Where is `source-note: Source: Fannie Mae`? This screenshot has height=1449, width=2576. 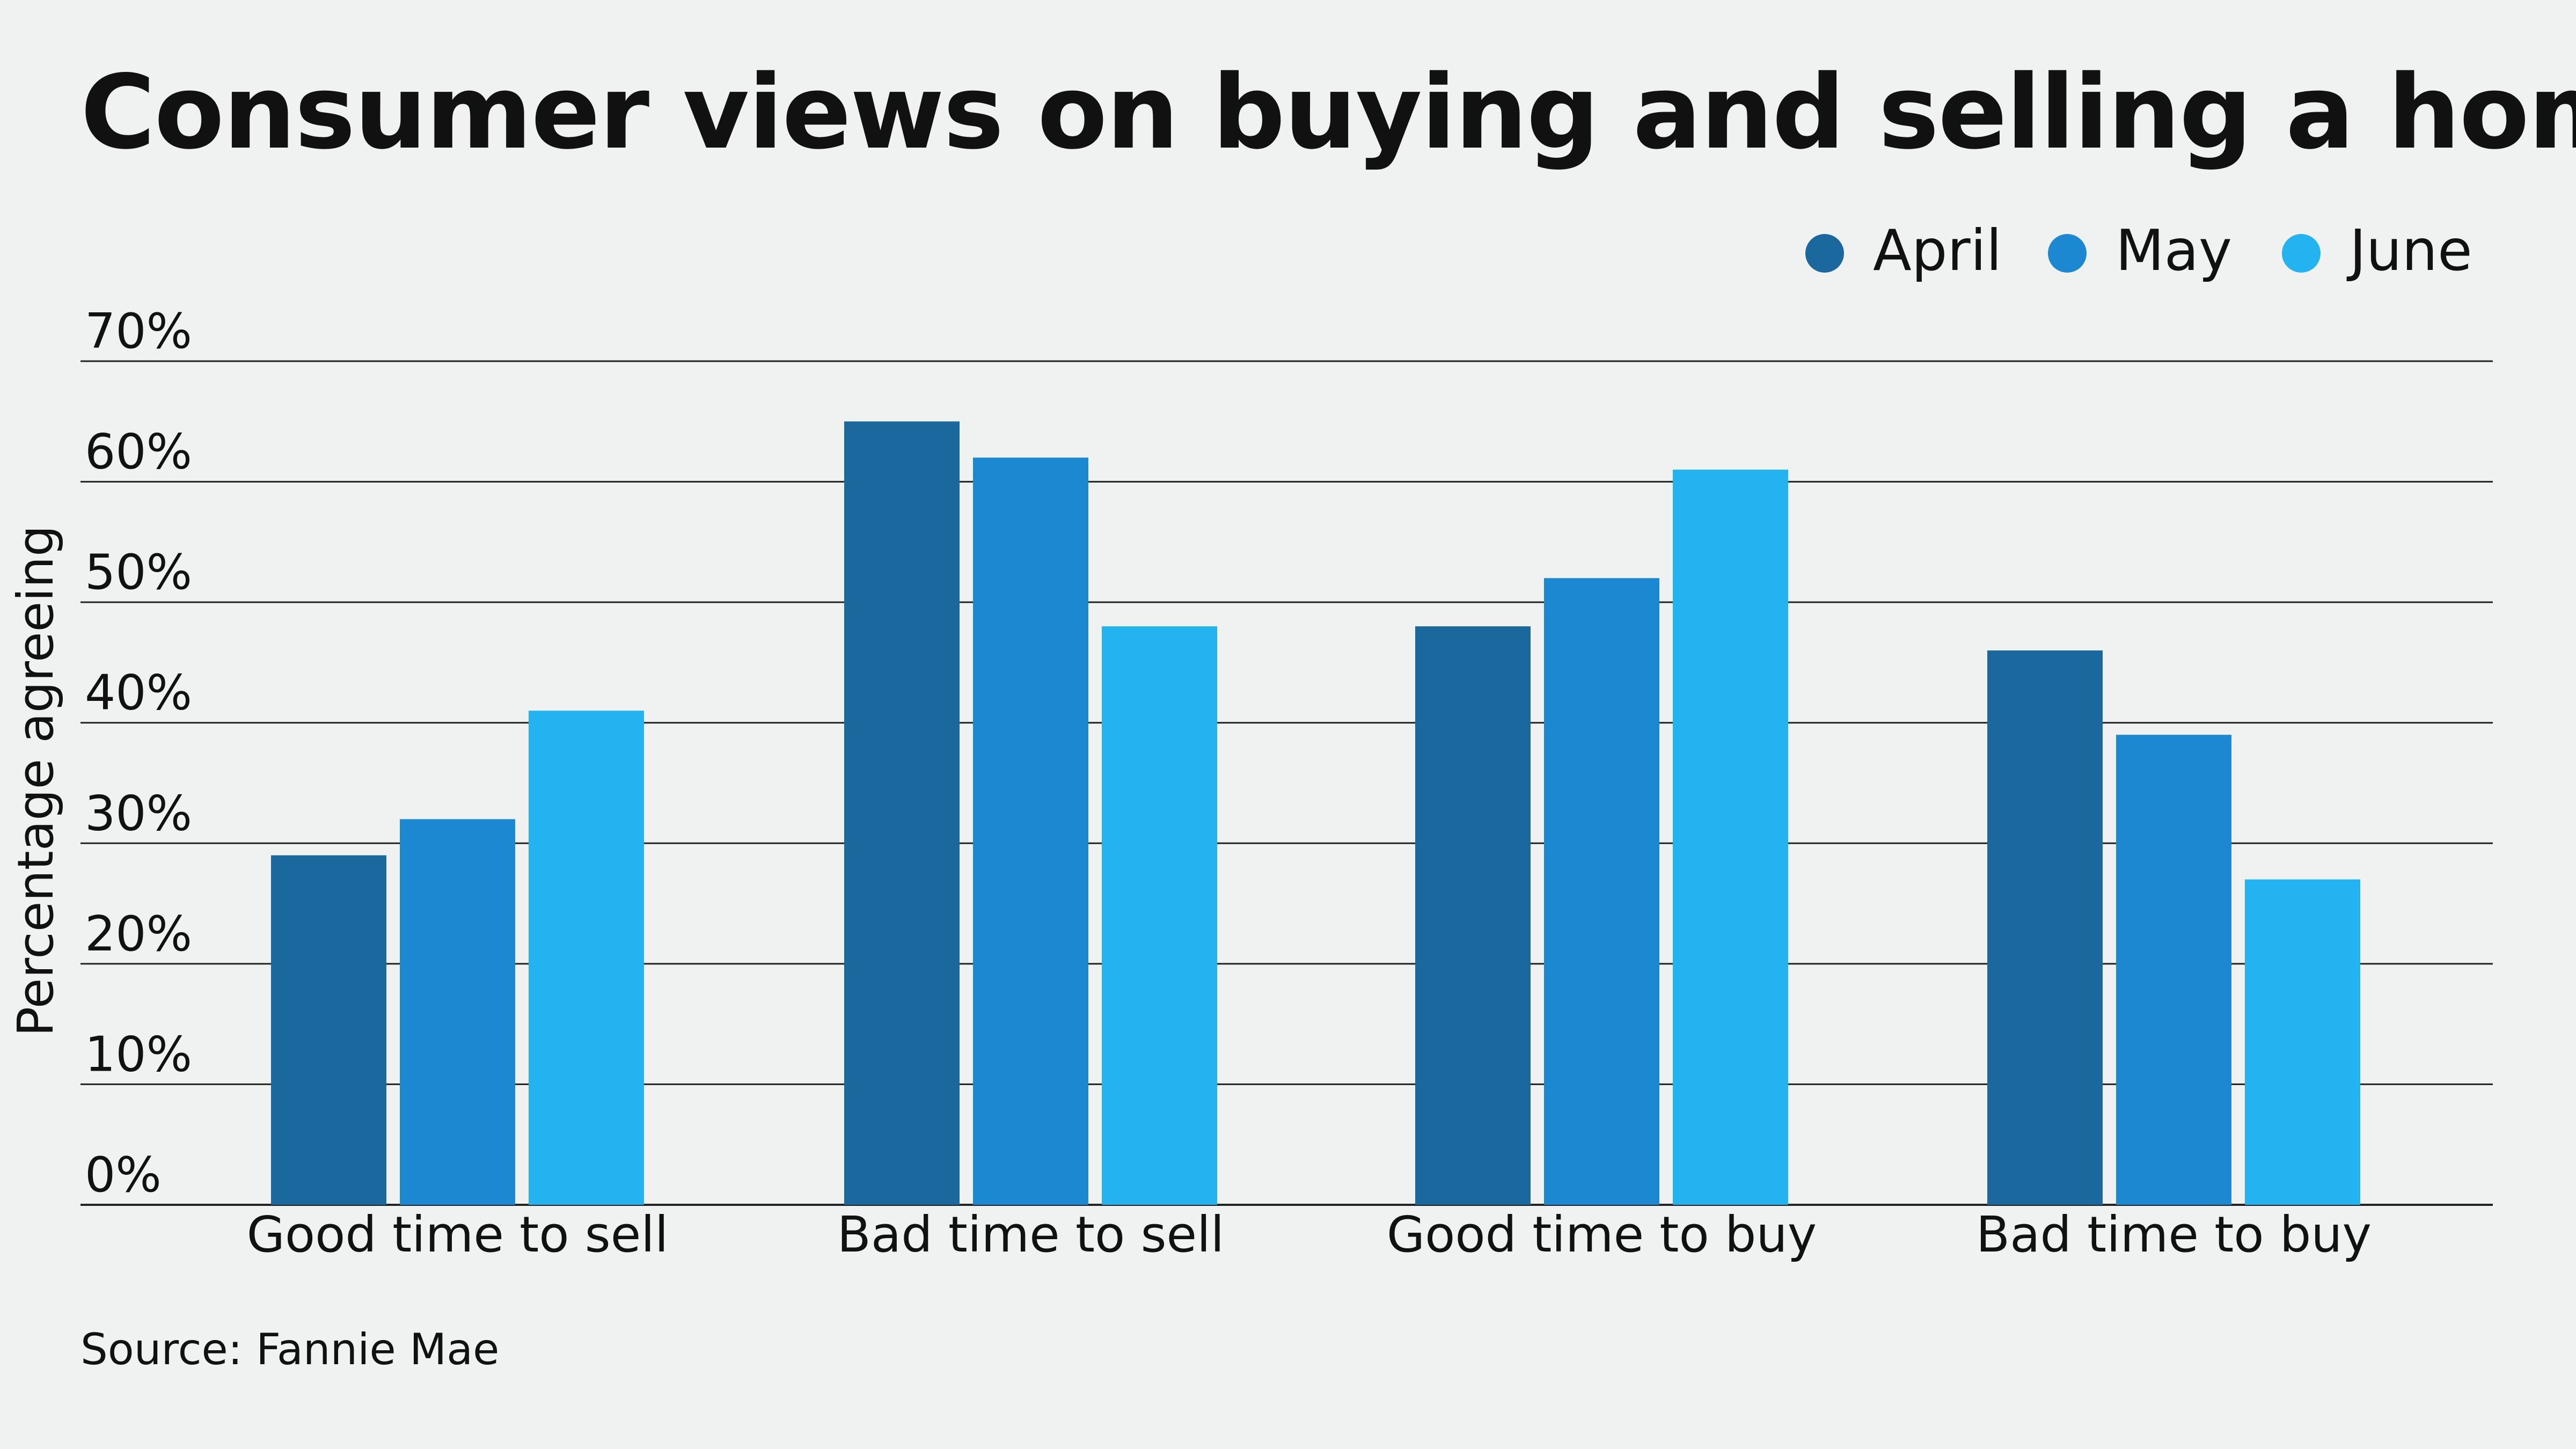
source-note: Source: Fannie Mae is located at coordinates (290, 1349).